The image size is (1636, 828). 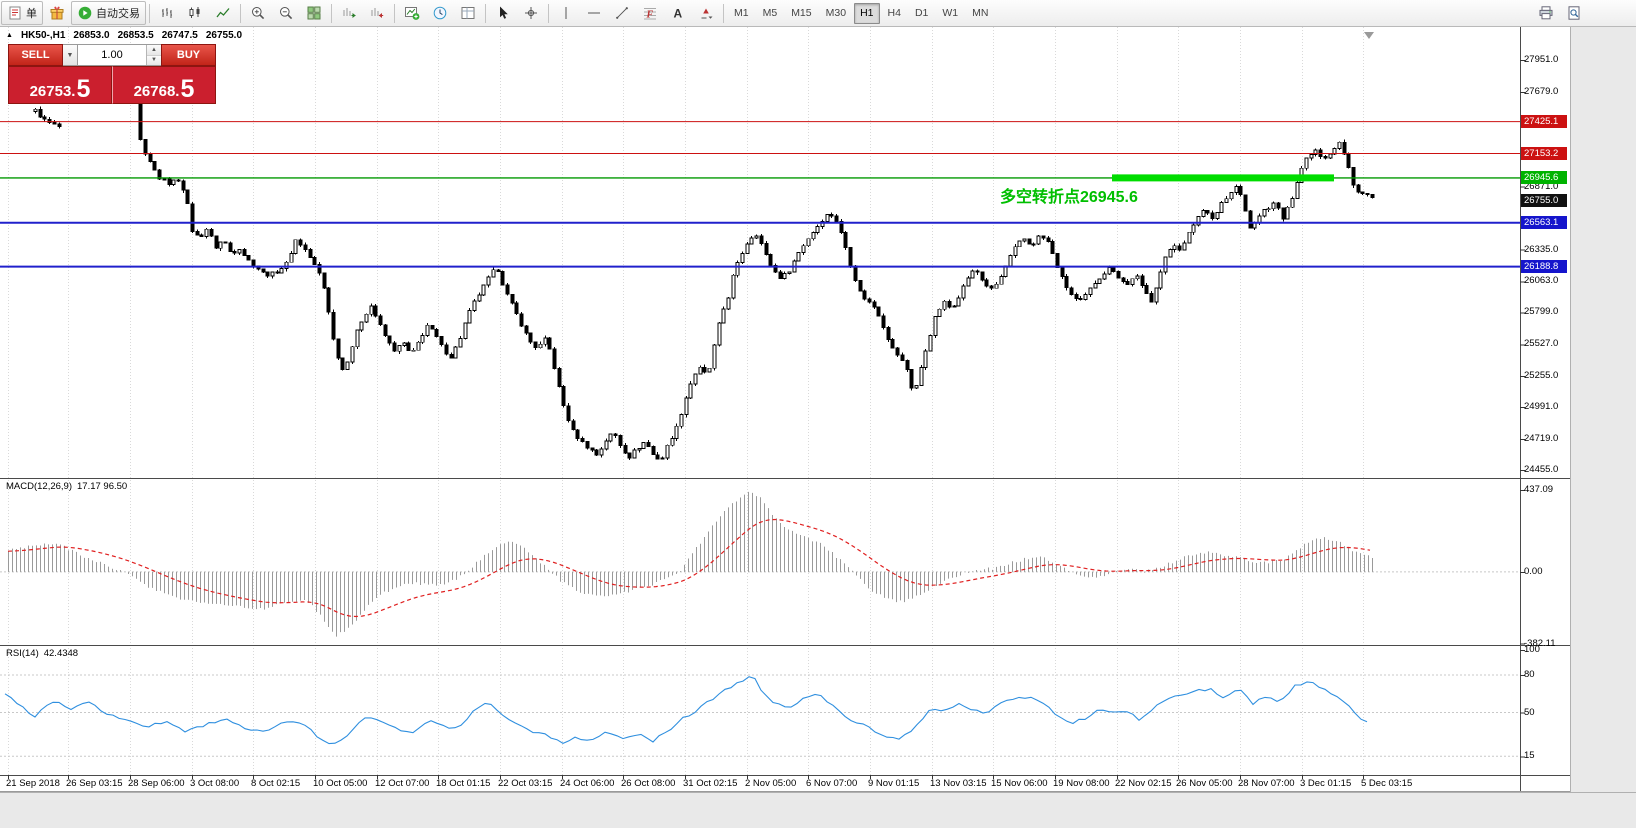 I want to click on print-button, so click(x=1546, y=13).